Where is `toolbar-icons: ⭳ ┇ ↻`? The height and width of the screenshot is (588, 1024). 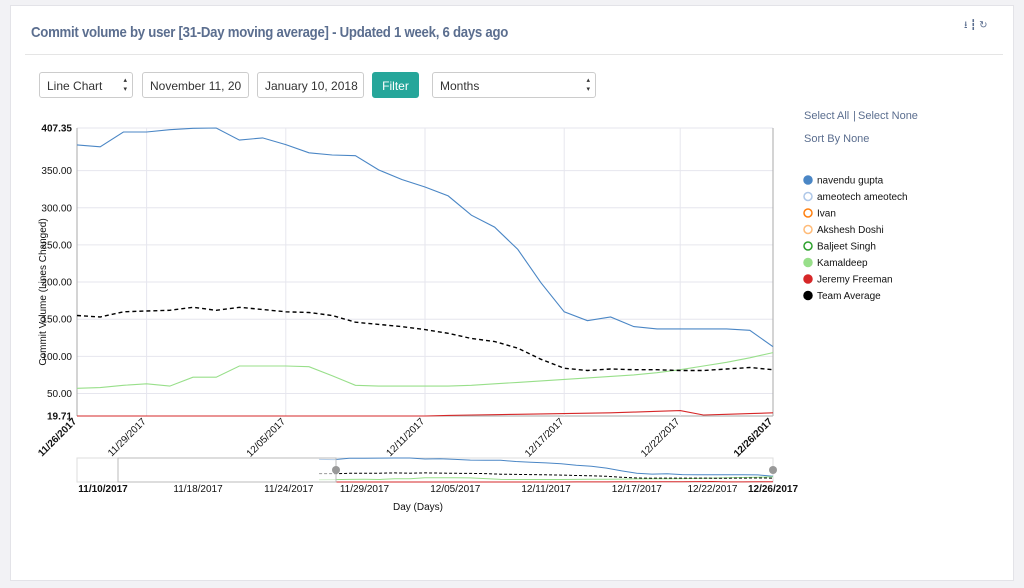
toolbar-icons: ⭳ ┇ ↻ is located at coordinates (976, 25).